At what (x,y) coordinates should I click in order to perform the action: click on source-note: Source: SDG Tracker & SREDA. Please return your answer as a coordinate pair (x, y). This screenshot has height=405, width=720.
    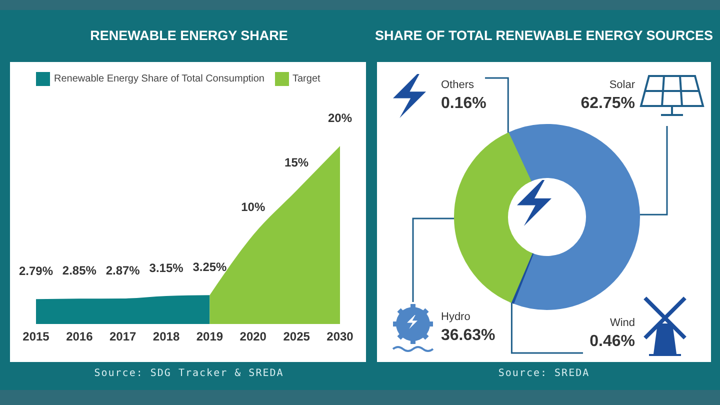
    Looking at the image, I should click on (189, 373).